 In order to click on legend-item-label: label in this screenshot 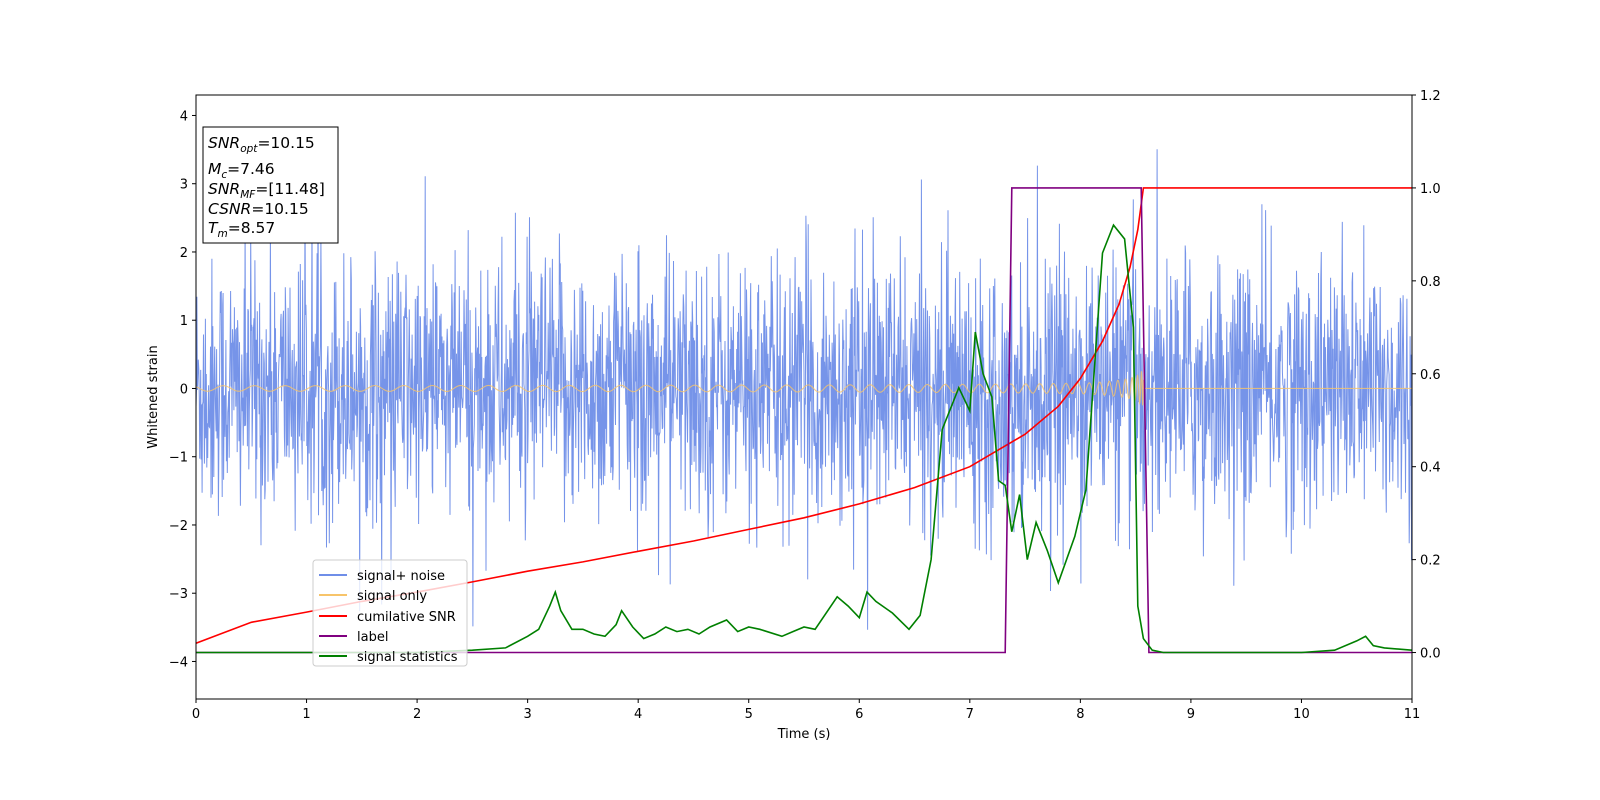, I will do `click(353, 637)`.